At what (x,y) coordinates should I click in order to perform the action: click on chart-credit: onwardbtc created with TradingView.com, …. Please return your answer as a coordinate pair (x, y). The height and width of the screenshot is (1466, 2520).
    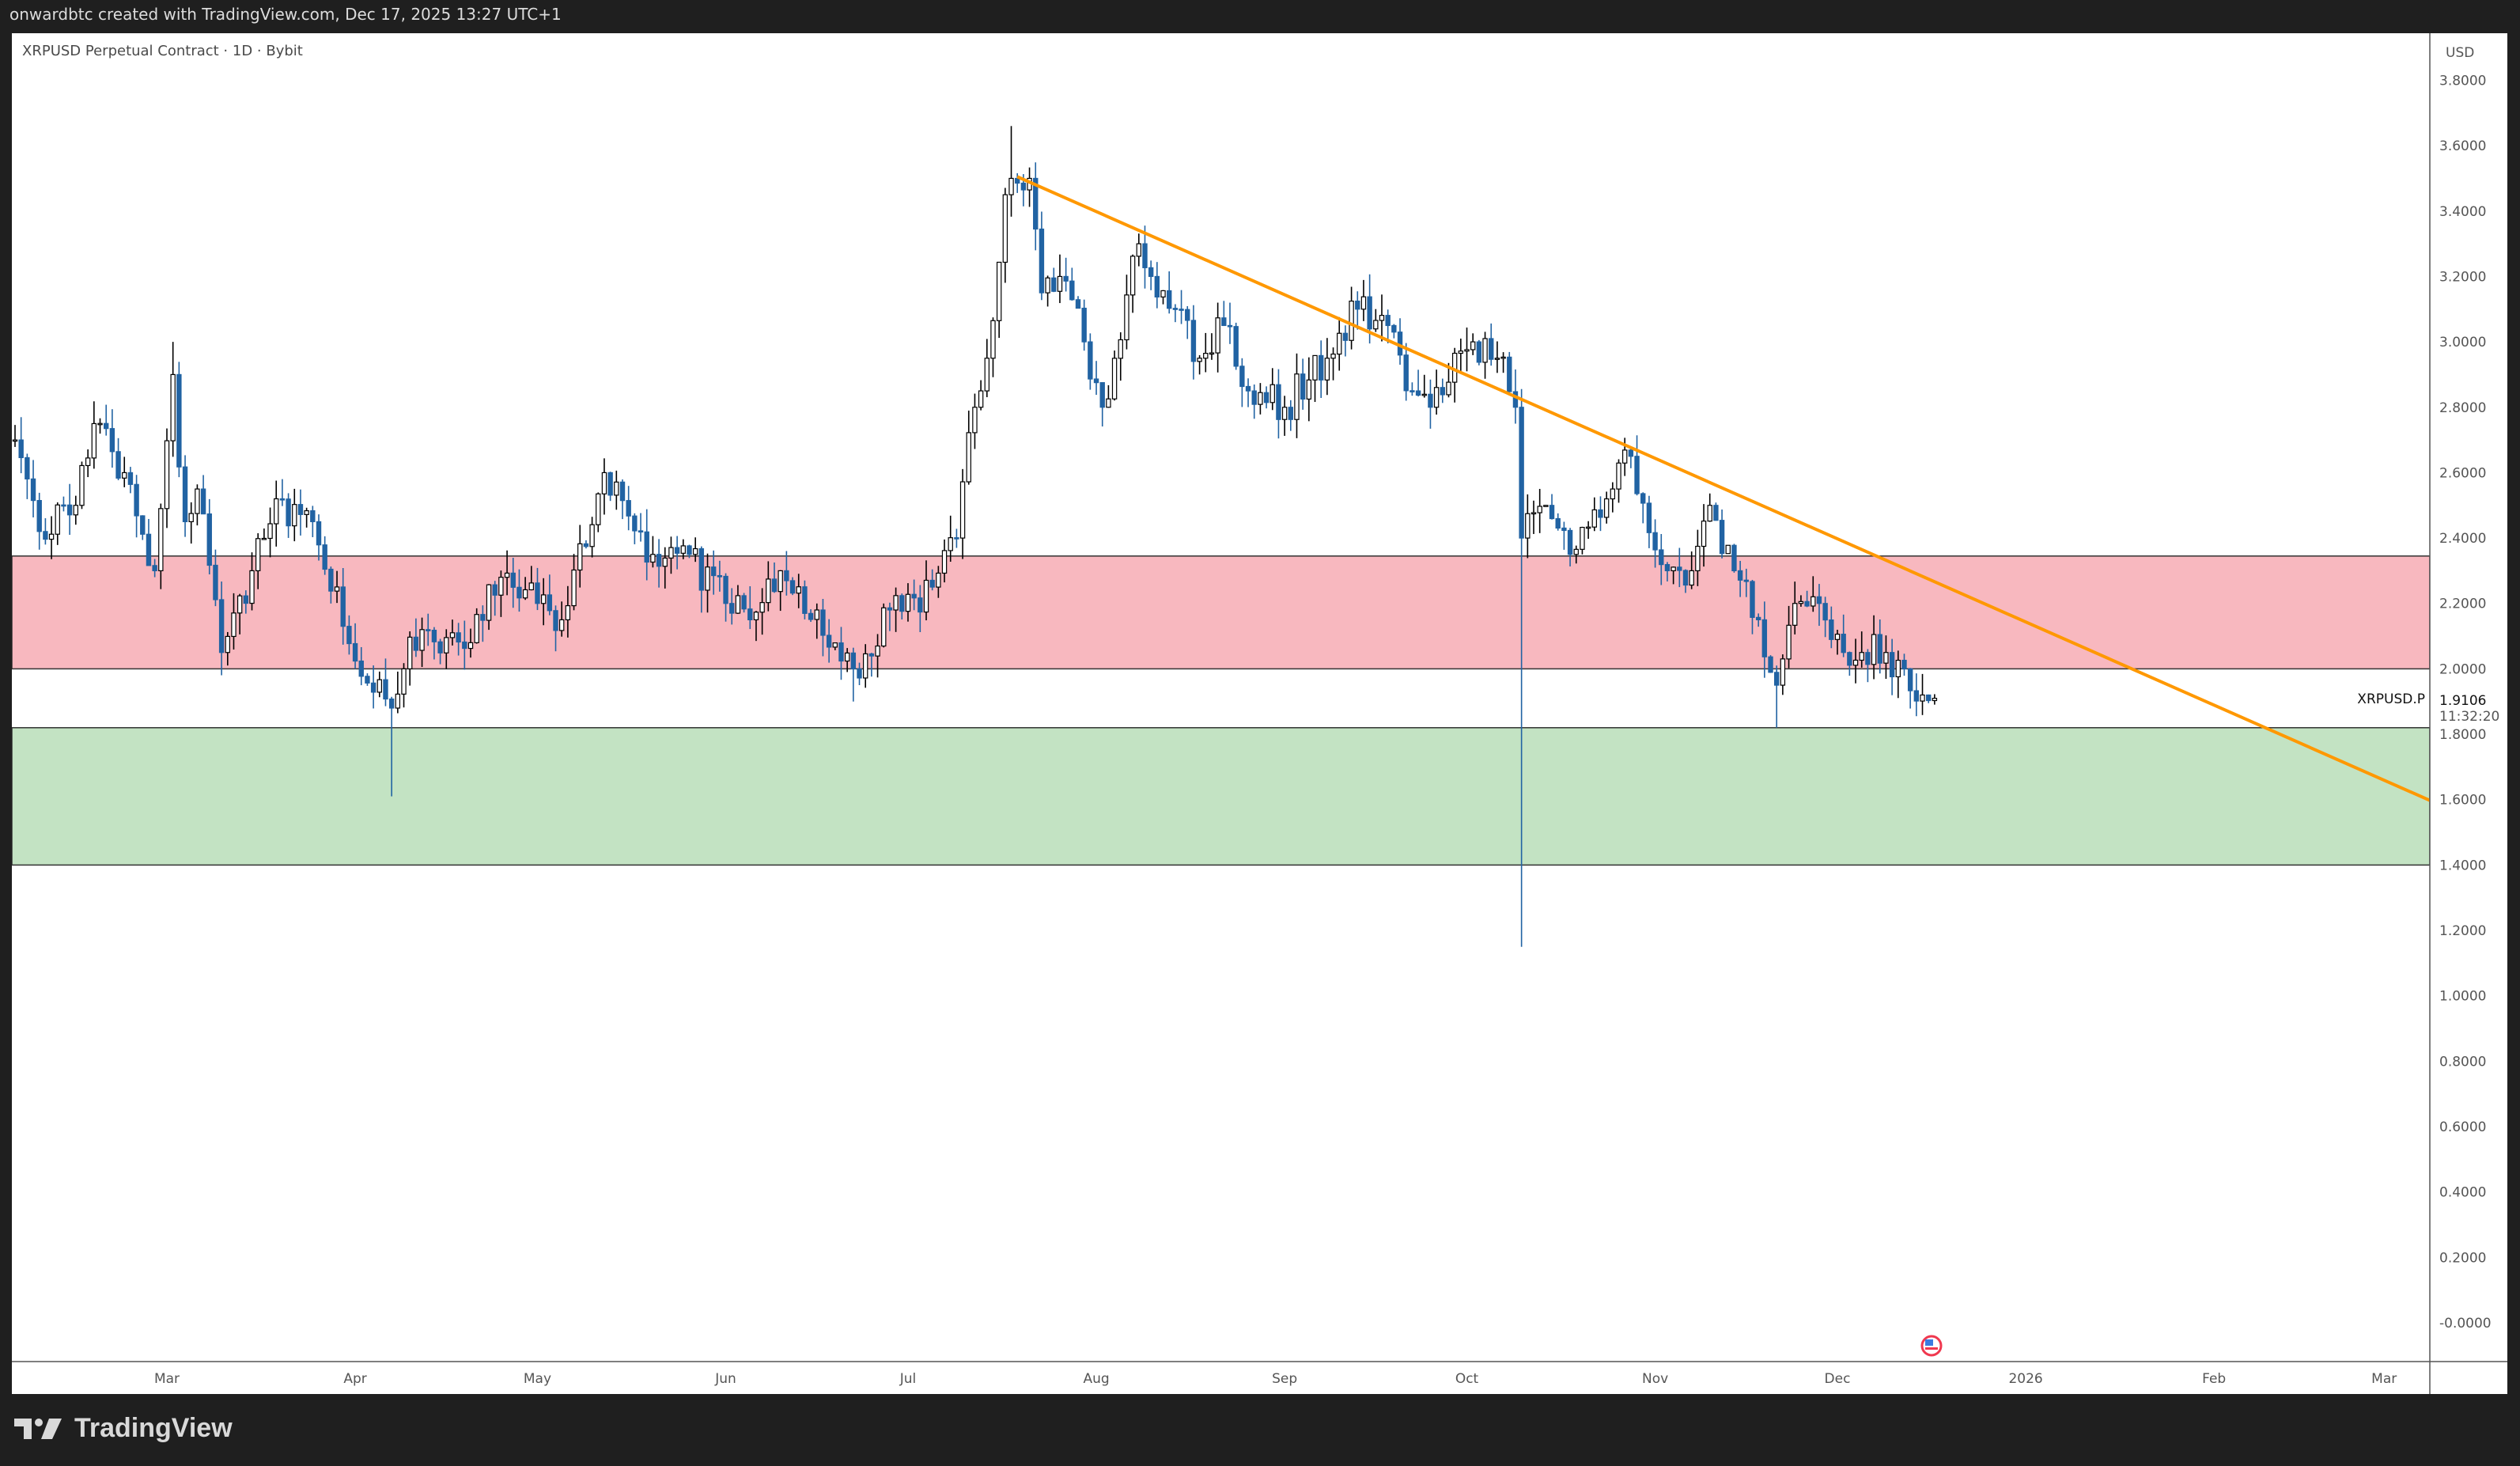
    Looking at the image, I should click on (285, 15).